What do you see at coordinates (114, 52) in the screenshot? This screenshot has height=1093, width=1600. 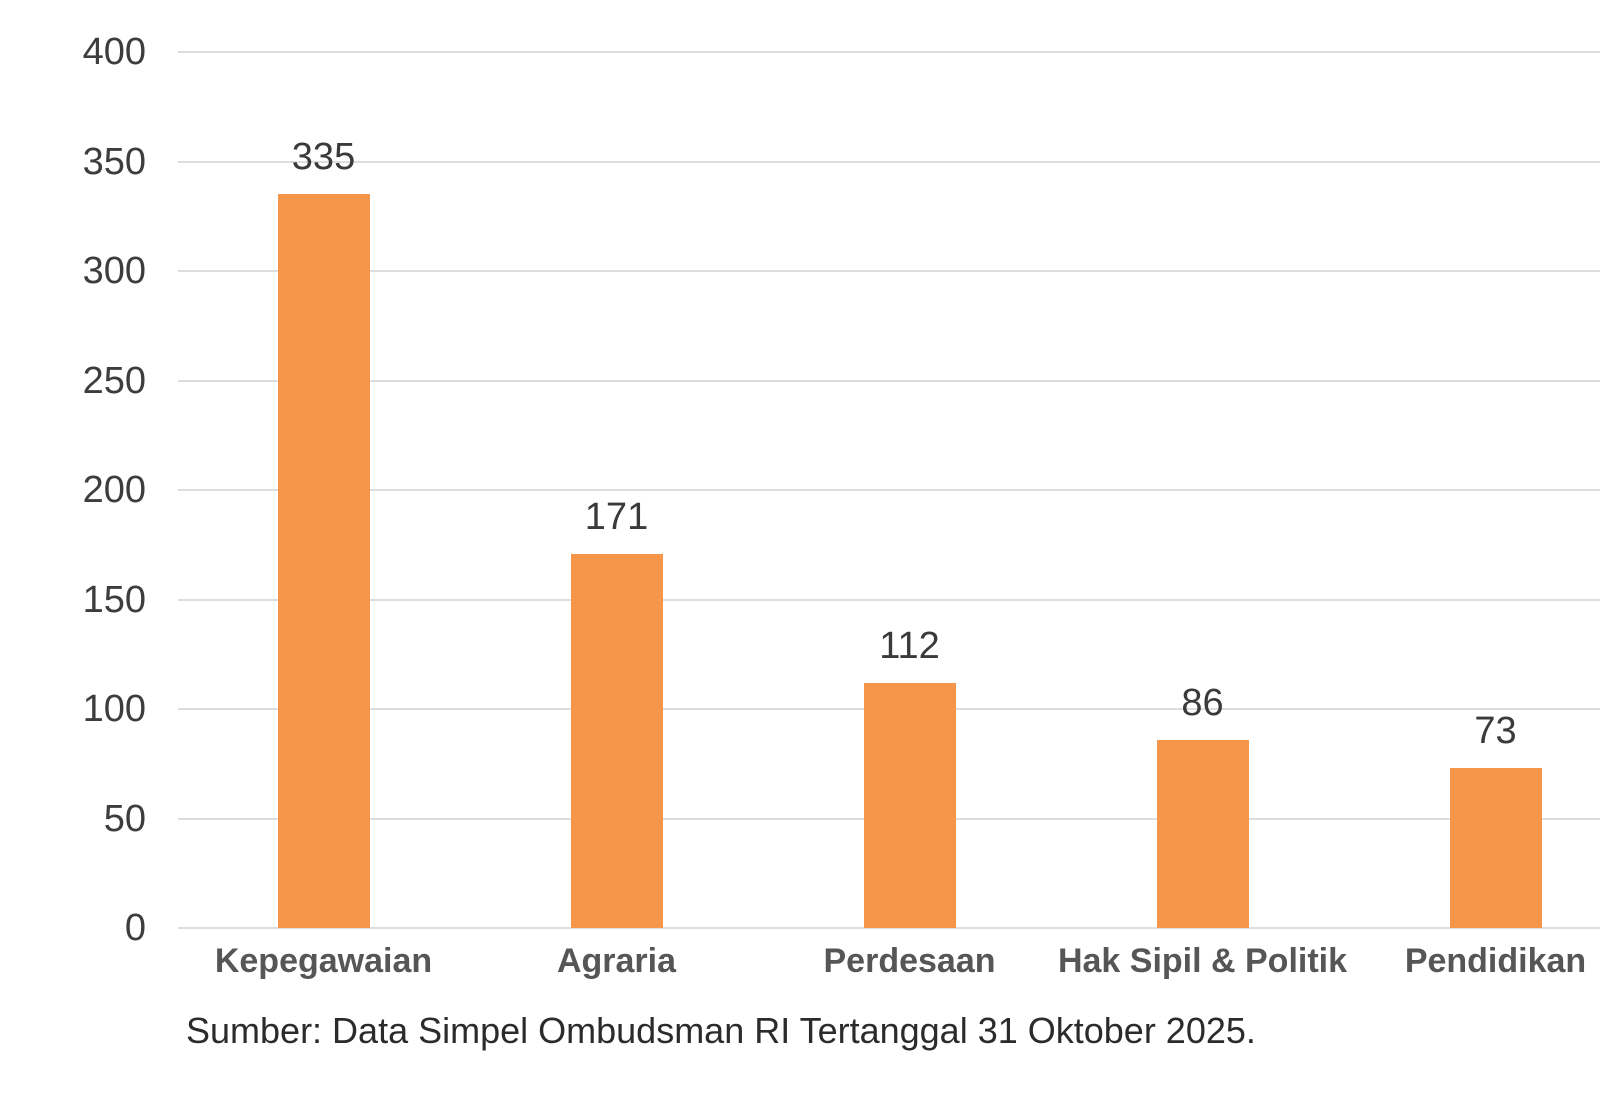 I see `y-axis-tick-label: 400` at bounding box center [114, 52].